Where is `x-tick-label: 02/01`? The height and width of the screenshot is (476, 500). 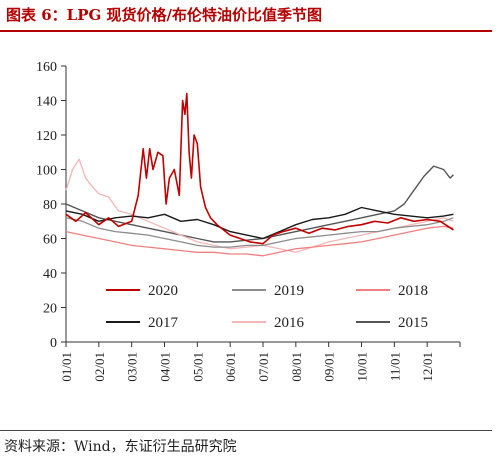
x-tick-label: 02/01 is located at coordinates (99, 367).